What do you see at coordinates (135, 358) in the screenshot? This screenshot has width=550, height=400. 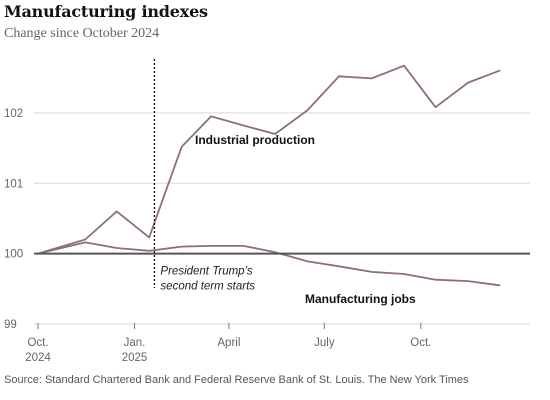 I see `x-tick-year-label: 2025` at bounding box center [135, 358].